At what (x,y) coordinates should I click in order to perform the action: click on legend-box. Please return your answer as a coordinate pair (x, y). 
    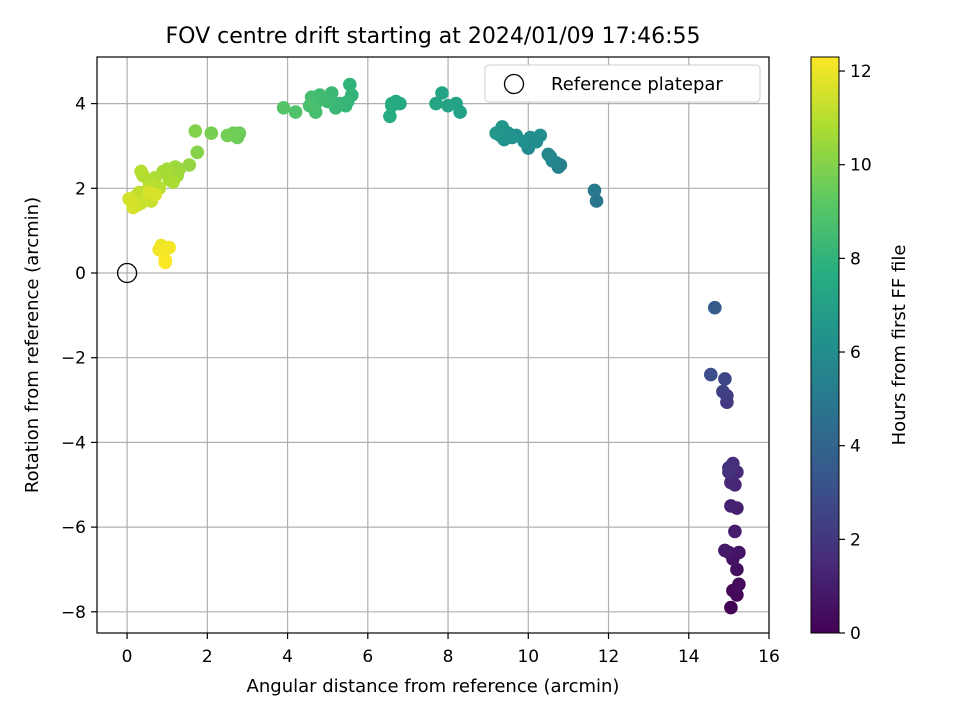
    Looking at the image, I should click on (622, 83).